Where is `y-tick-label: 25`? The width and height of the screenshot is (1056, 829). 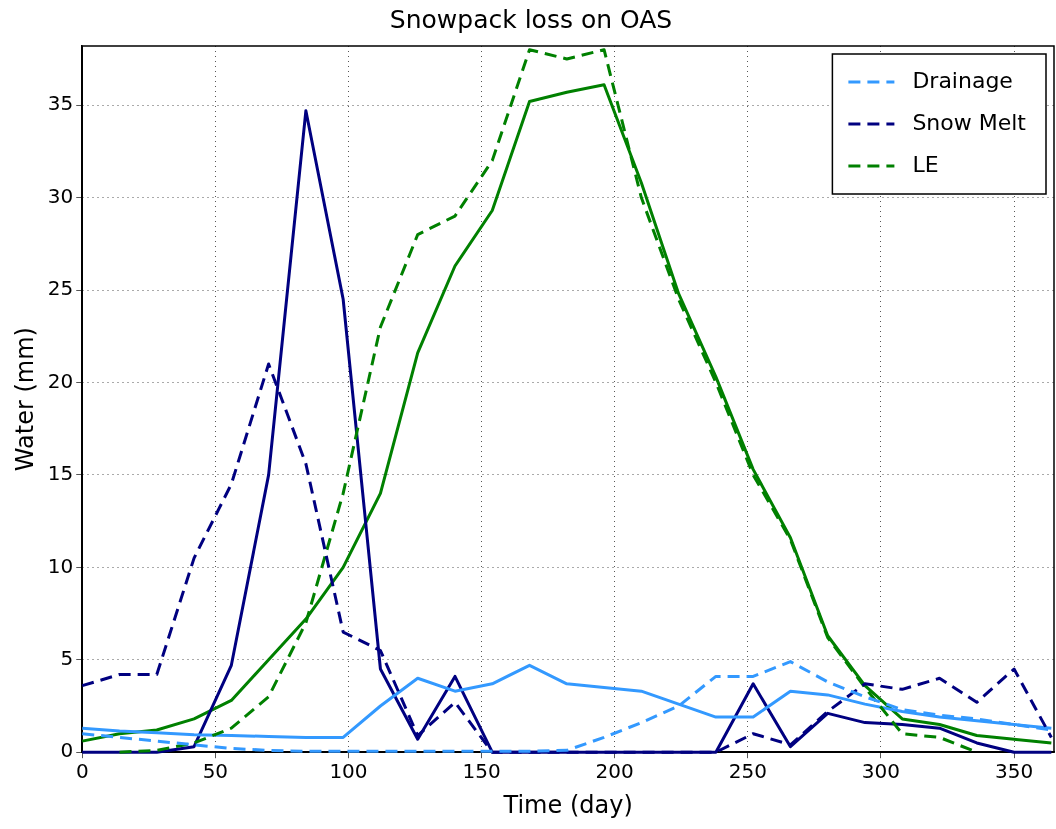 y-tick-label: 25 is located at coordinates (60, 288).